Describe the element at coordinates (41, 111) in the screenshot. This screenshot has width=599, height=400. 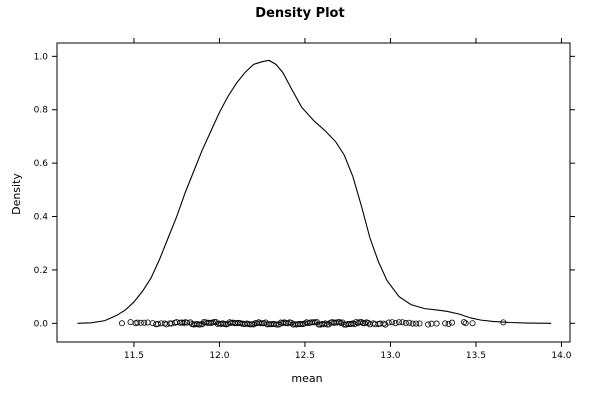
I see `y-tick-label: 0.8` at that location.